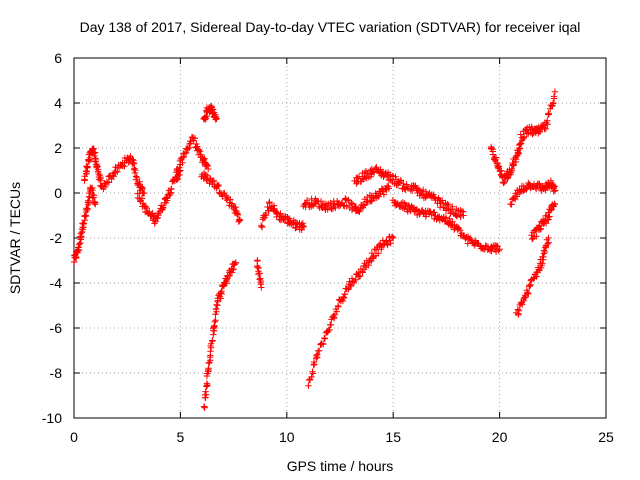  What do you see at coordinates (58, 103) in the screenshot?
I see `y-tick-label: 4` at bounding box center [58, 103].